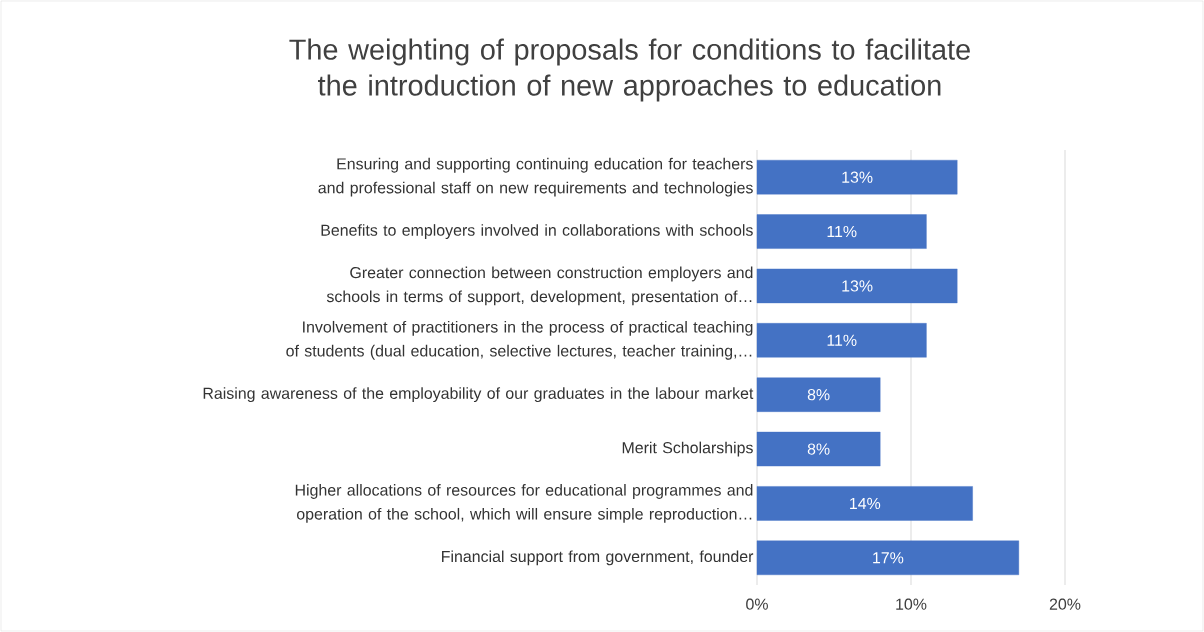 The image size is (1204, 632). I want to click on chart-title: The weighting of proposals for conditions to facilitate the introduction of new approaches to education, so click(629, 70).